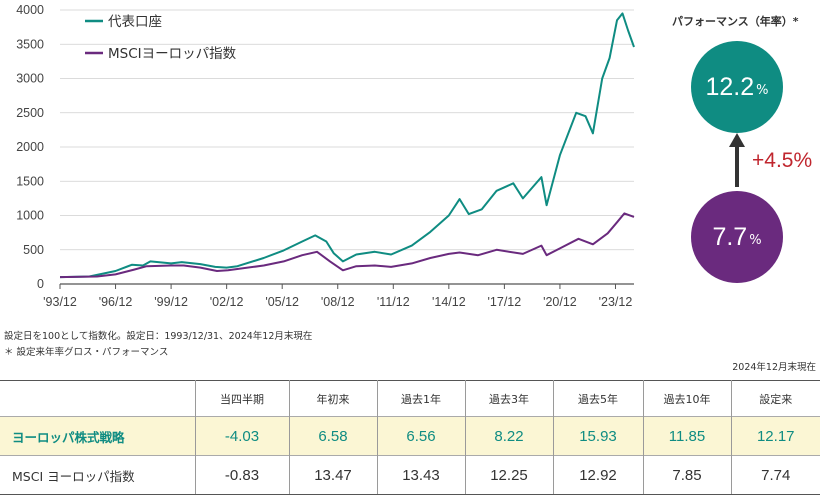  Describe the element at coordinates (775, 475) in the screenshot. I see `table-cell: 7.74` at that location.